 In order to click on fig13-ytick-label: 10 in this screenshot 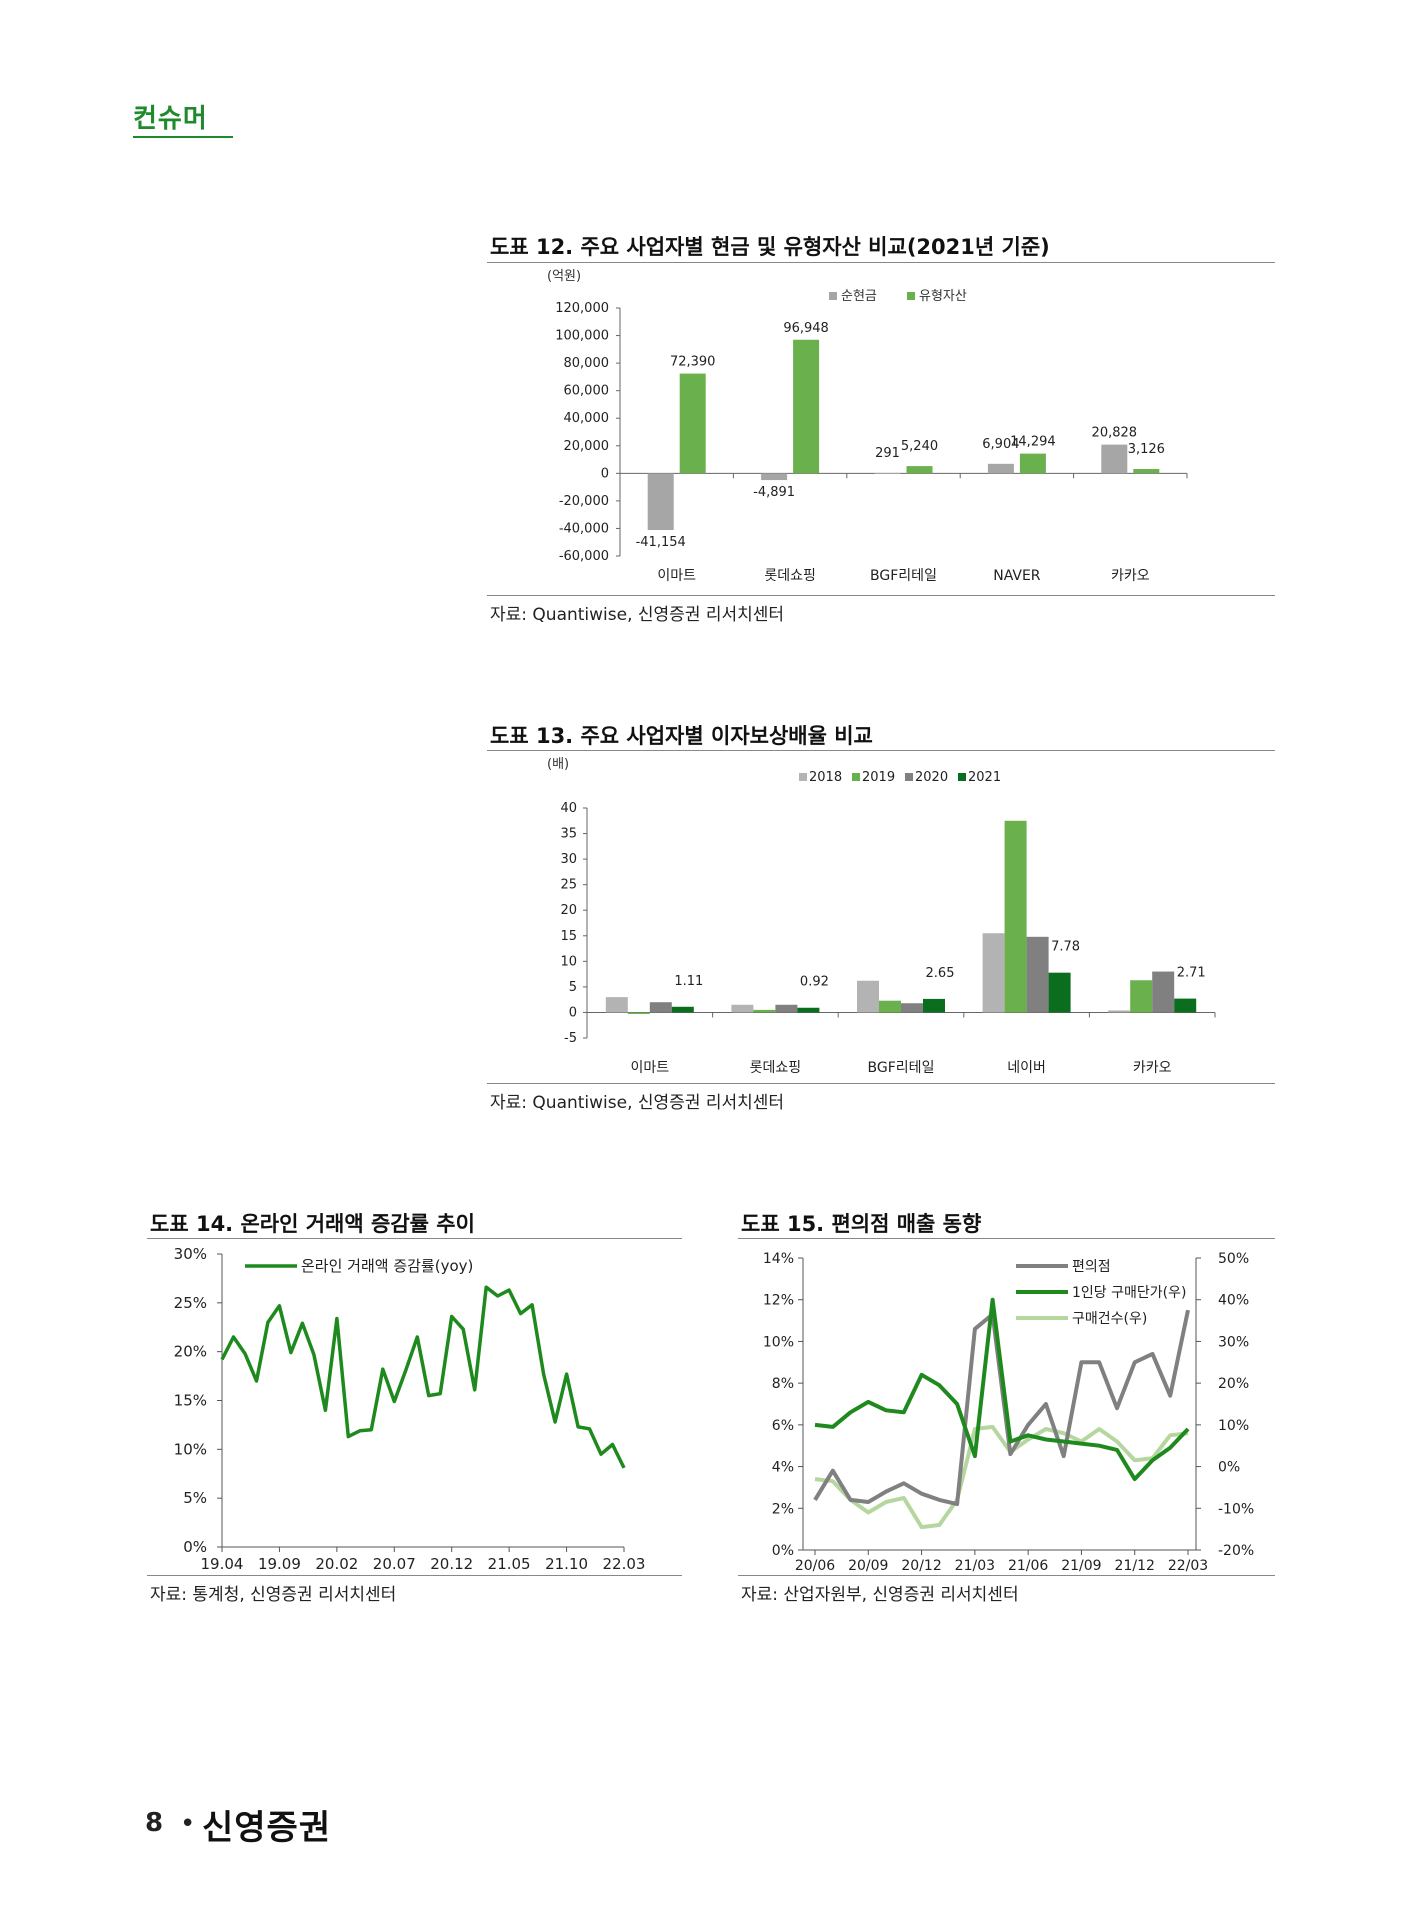, I will do `click(568, 961)`.